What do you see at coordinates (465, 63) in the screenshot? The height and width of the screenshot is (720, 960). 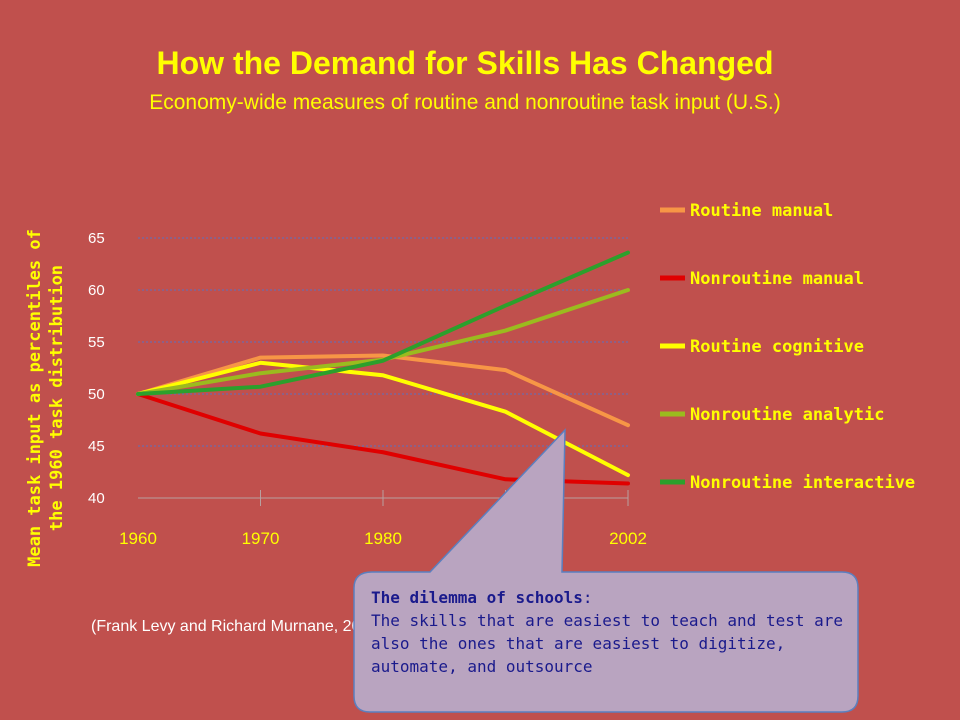 I see `slide-title: How the Demand for Skills Has Changed` at bounding box center [465, 63].